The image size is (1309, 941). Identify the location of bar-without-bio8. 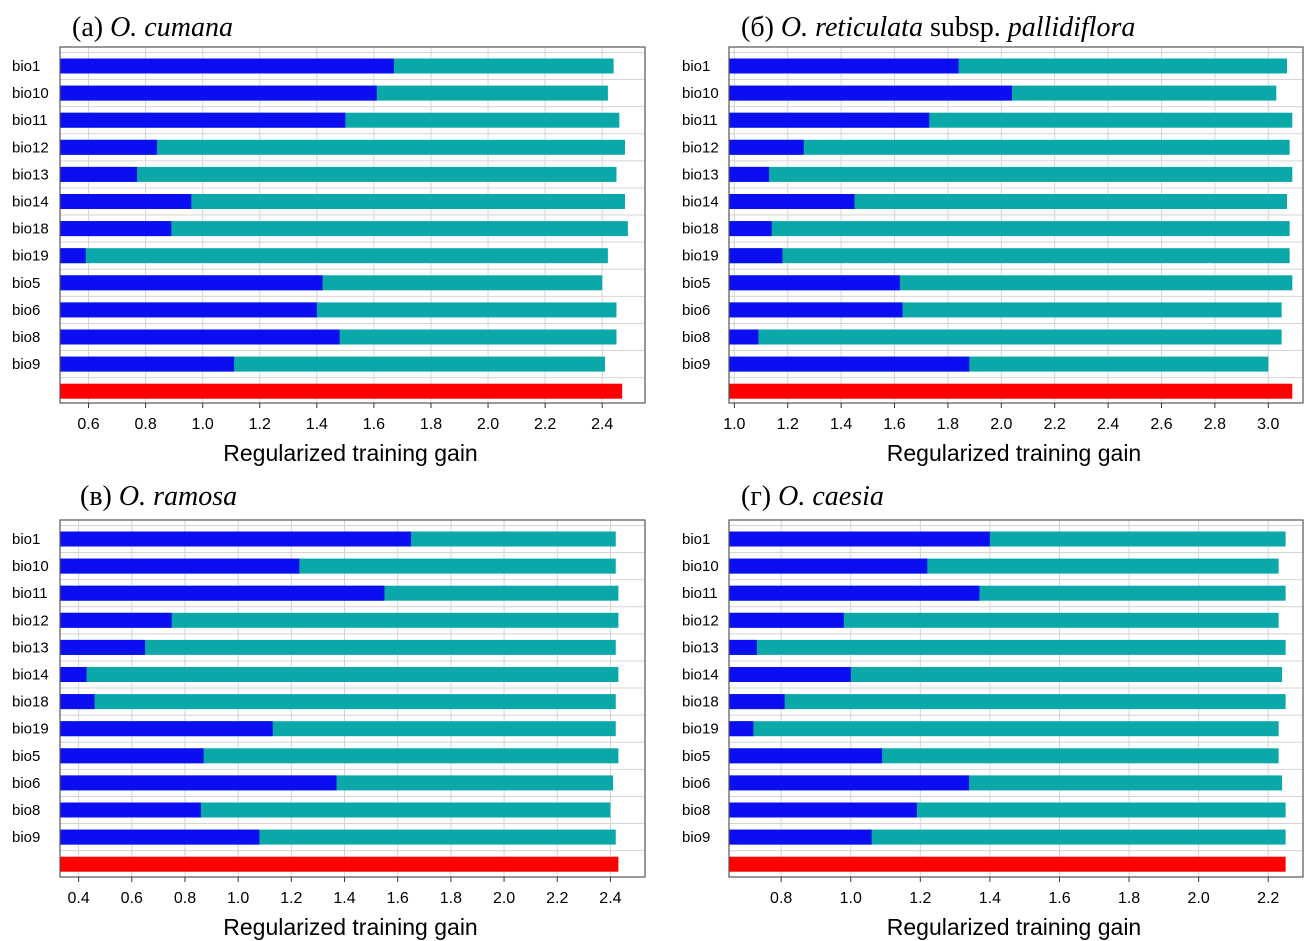
(130, 810).